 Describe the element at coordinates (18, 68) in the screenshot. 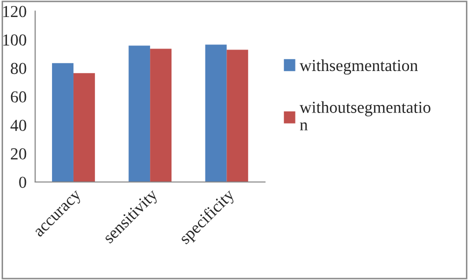

I see `y-tick-label: 80` at that location.